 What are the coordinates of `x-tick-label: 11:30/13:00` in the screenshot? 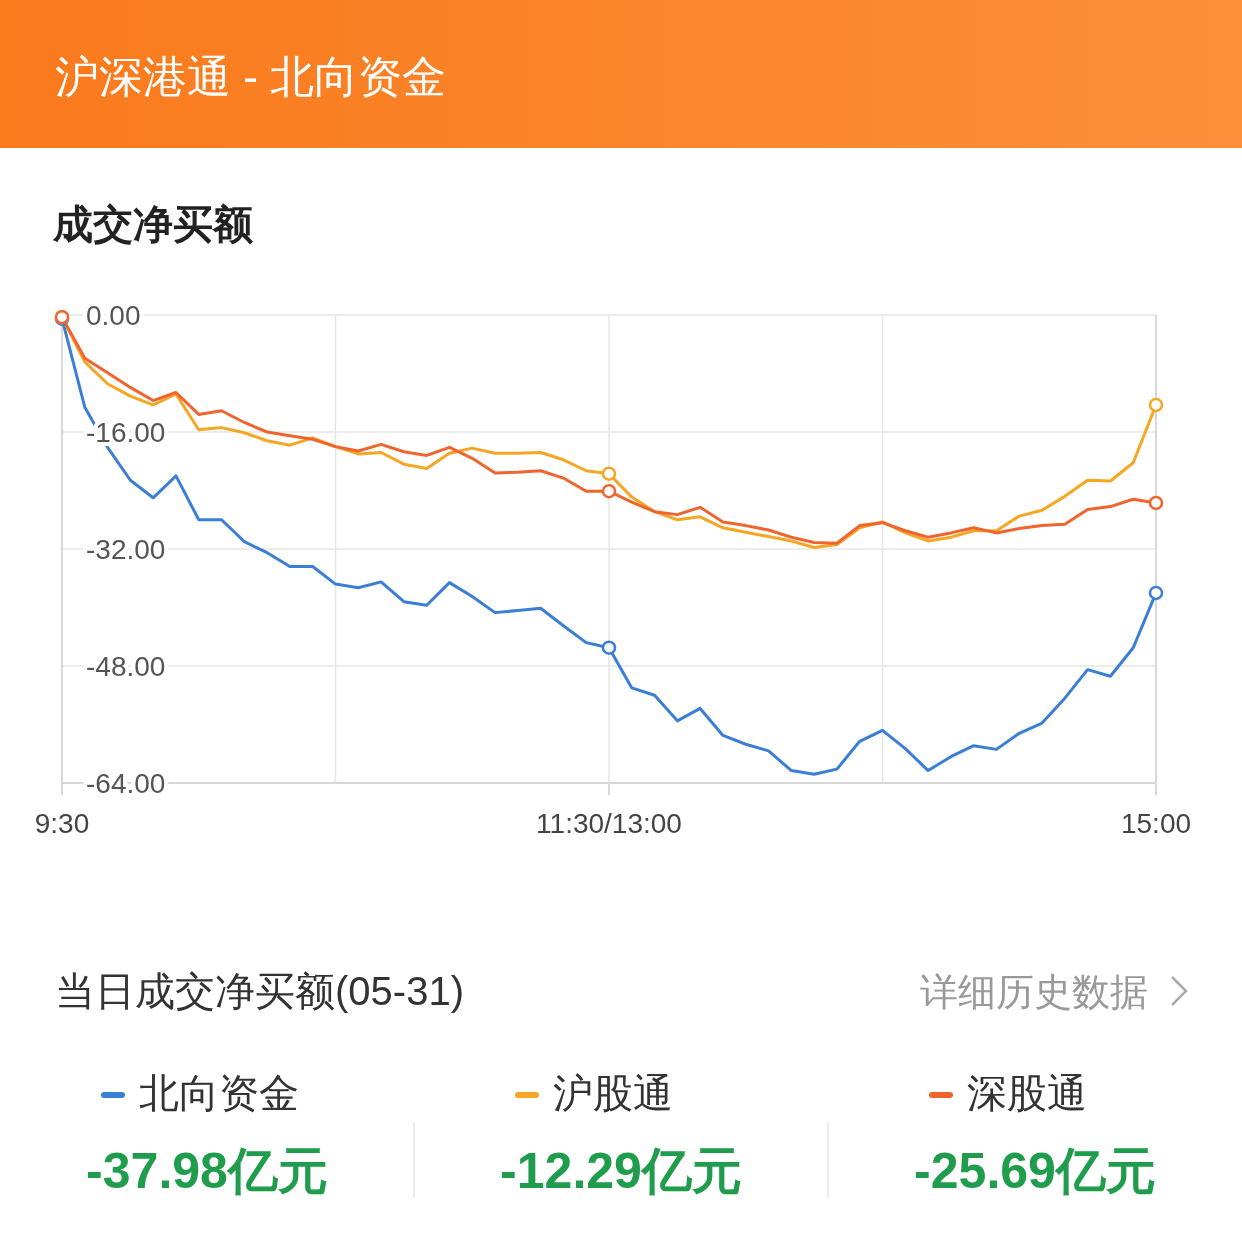 It's located at (609, 823).